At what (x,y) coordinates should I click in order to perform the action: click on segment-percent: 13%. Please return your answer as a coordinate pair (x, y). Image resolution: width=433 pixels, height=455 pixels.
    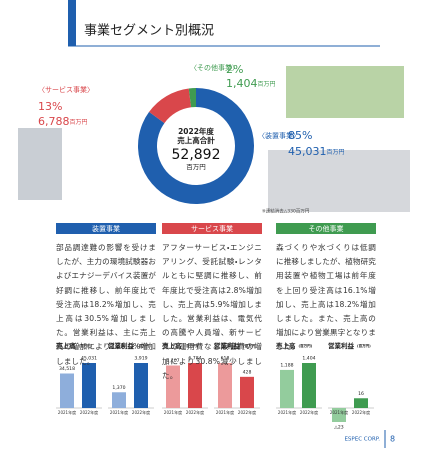
    Looking at the image, I should click on (50, 106).